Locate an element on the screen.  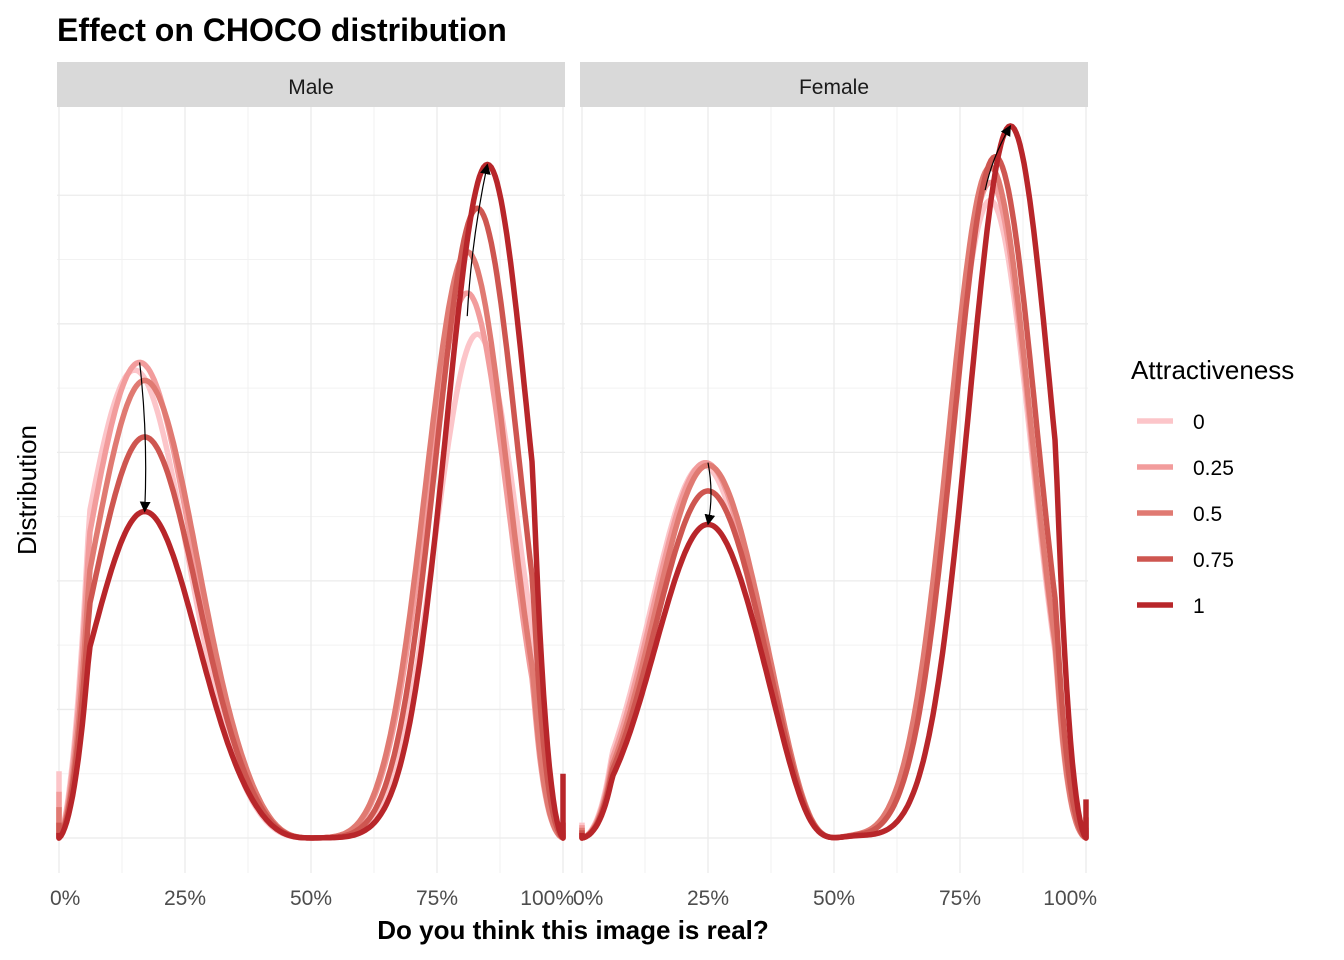
legend-title: Attractiveness is located at coordinates (1212, 370).